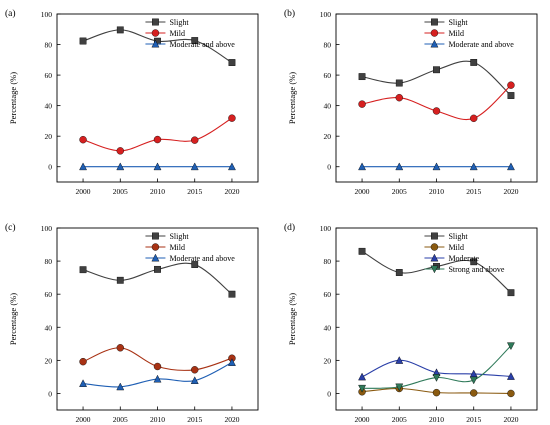 The image size is (550, 425). I want to click on series-strong-and-above, so click(436, 367).